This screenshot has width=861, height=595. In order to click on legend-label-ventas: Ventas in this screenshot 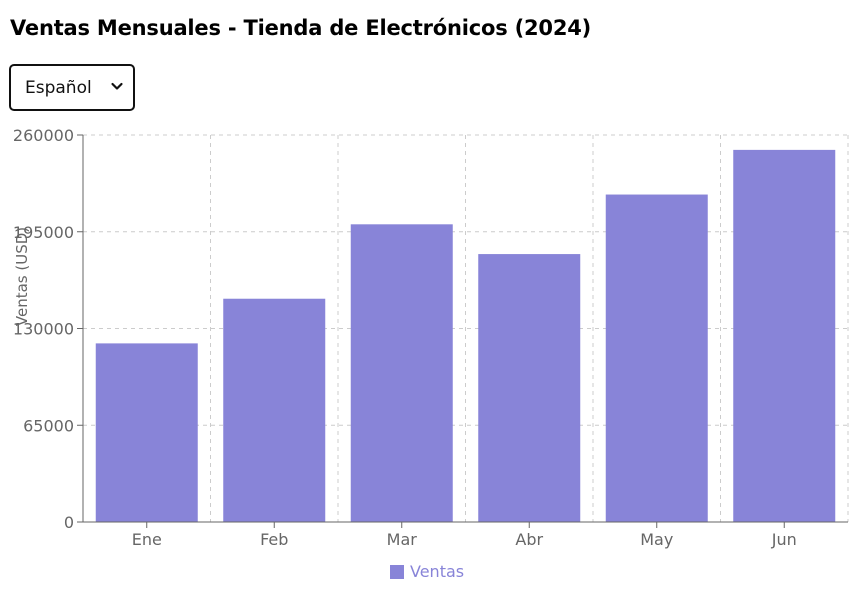, I will do `click(437, 571)`.